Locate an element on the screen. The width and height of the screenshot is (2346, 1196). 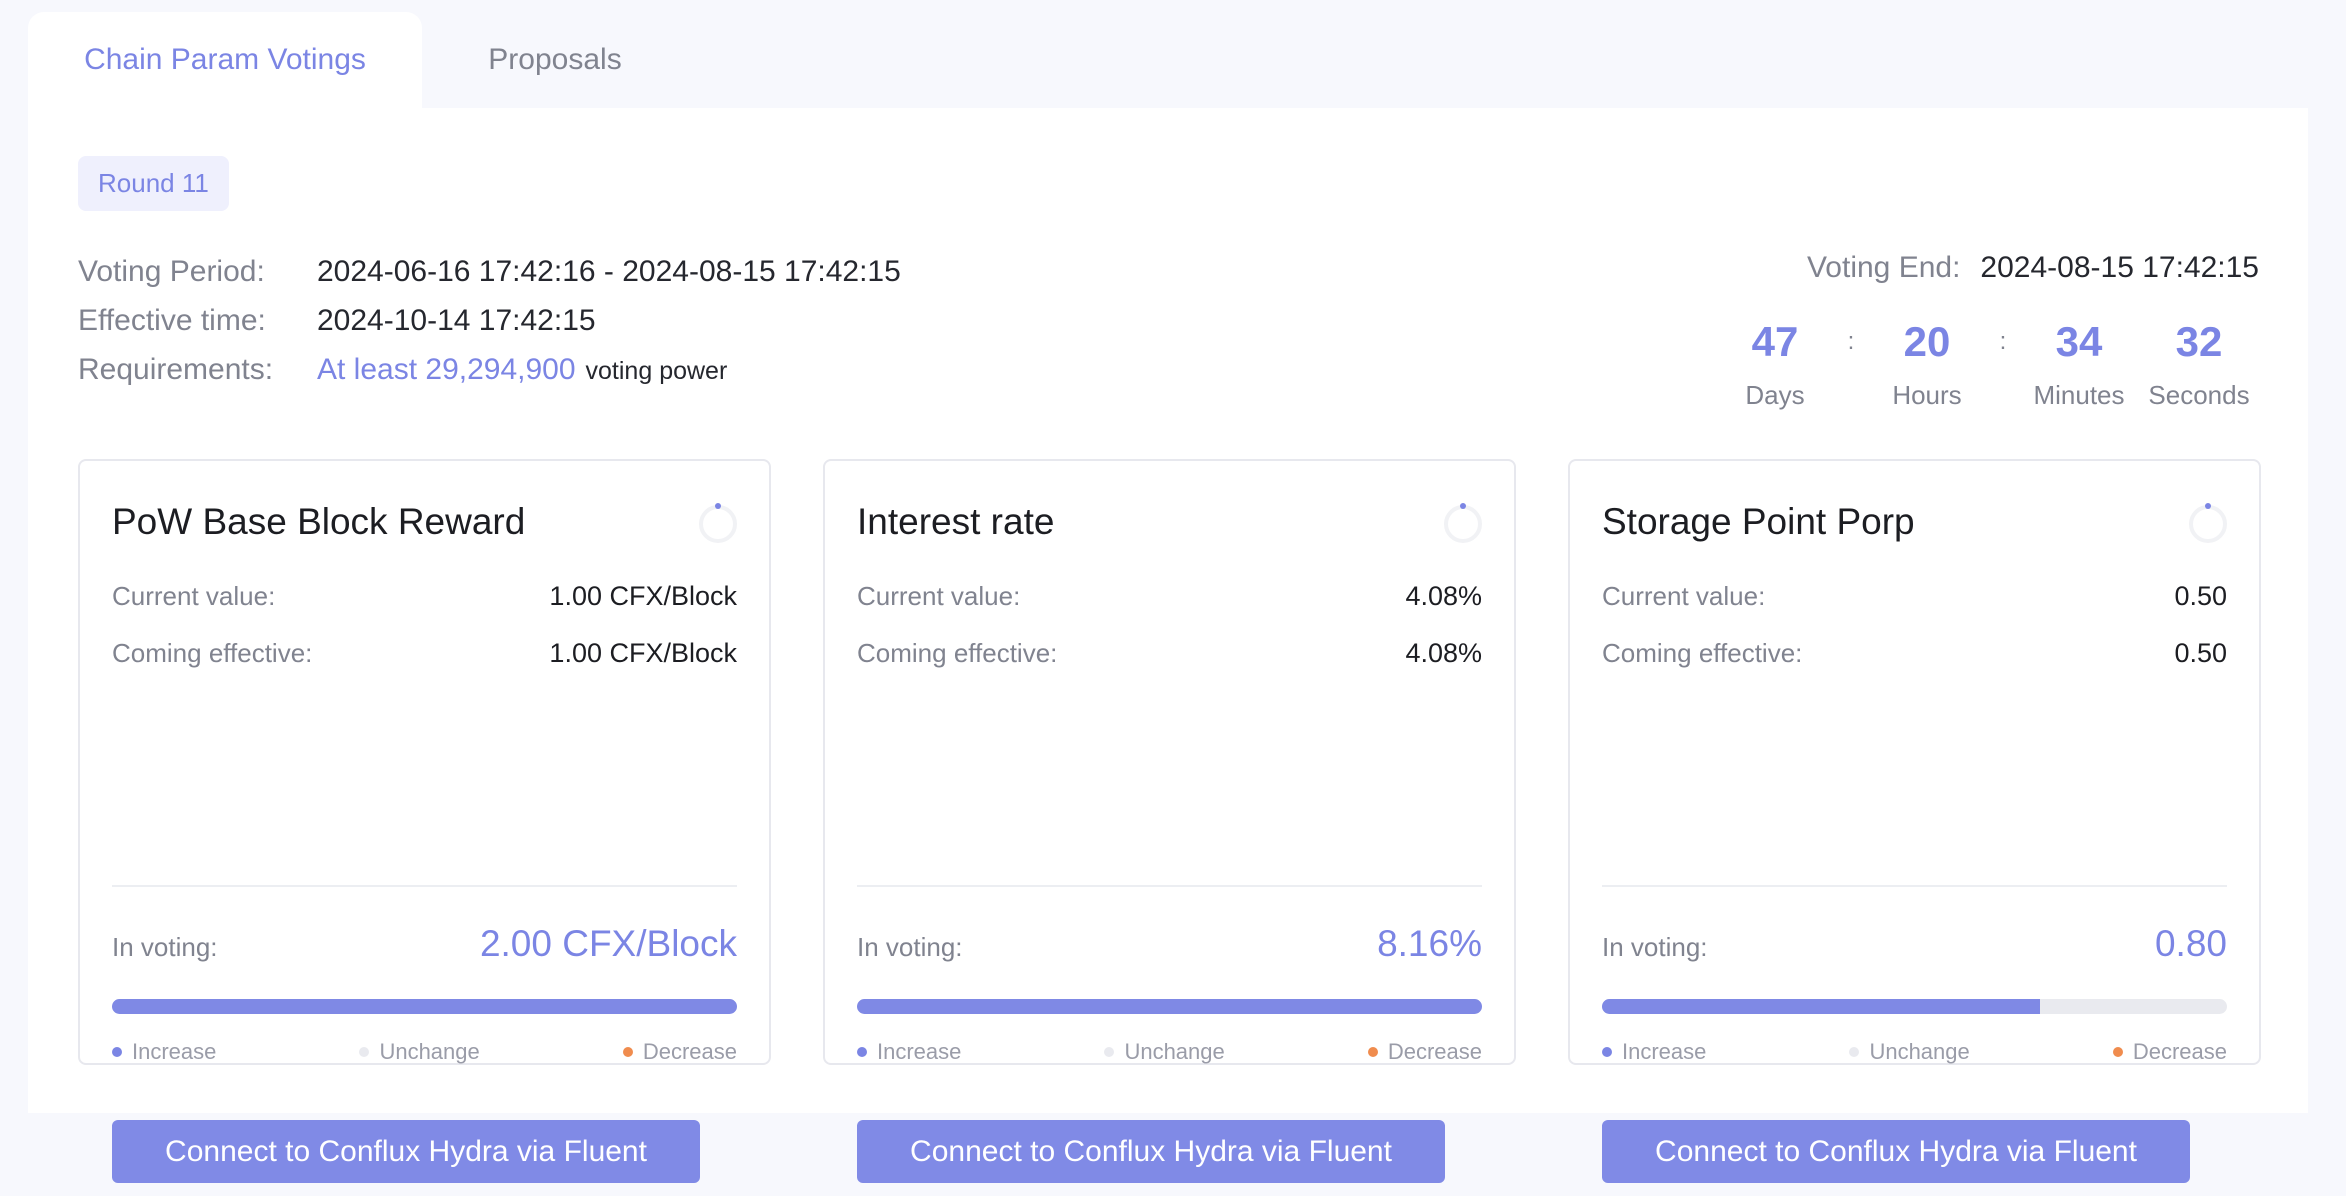
voting-end-value: 2024-08-15 17:42:15 is located at coordinates (2119, 267).